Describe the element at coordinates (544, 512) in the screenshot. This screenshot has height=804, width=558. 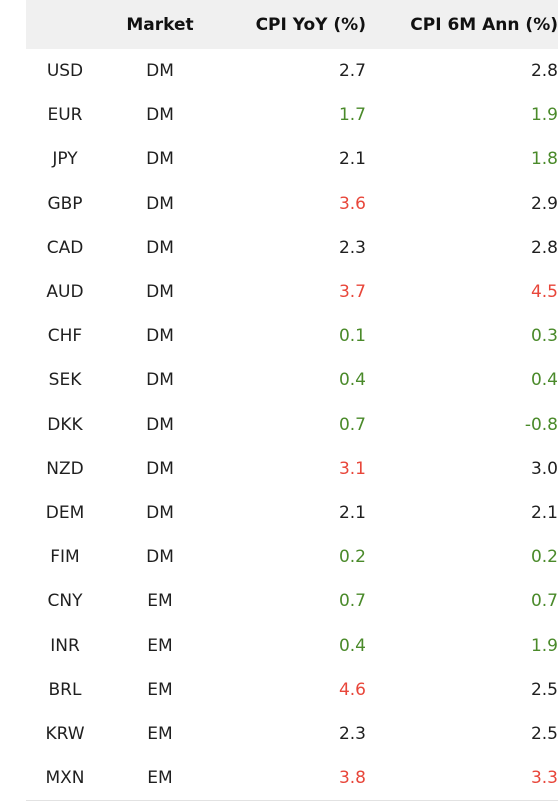
I see `cell-cpi-6m-ann: 2.1` at that location.